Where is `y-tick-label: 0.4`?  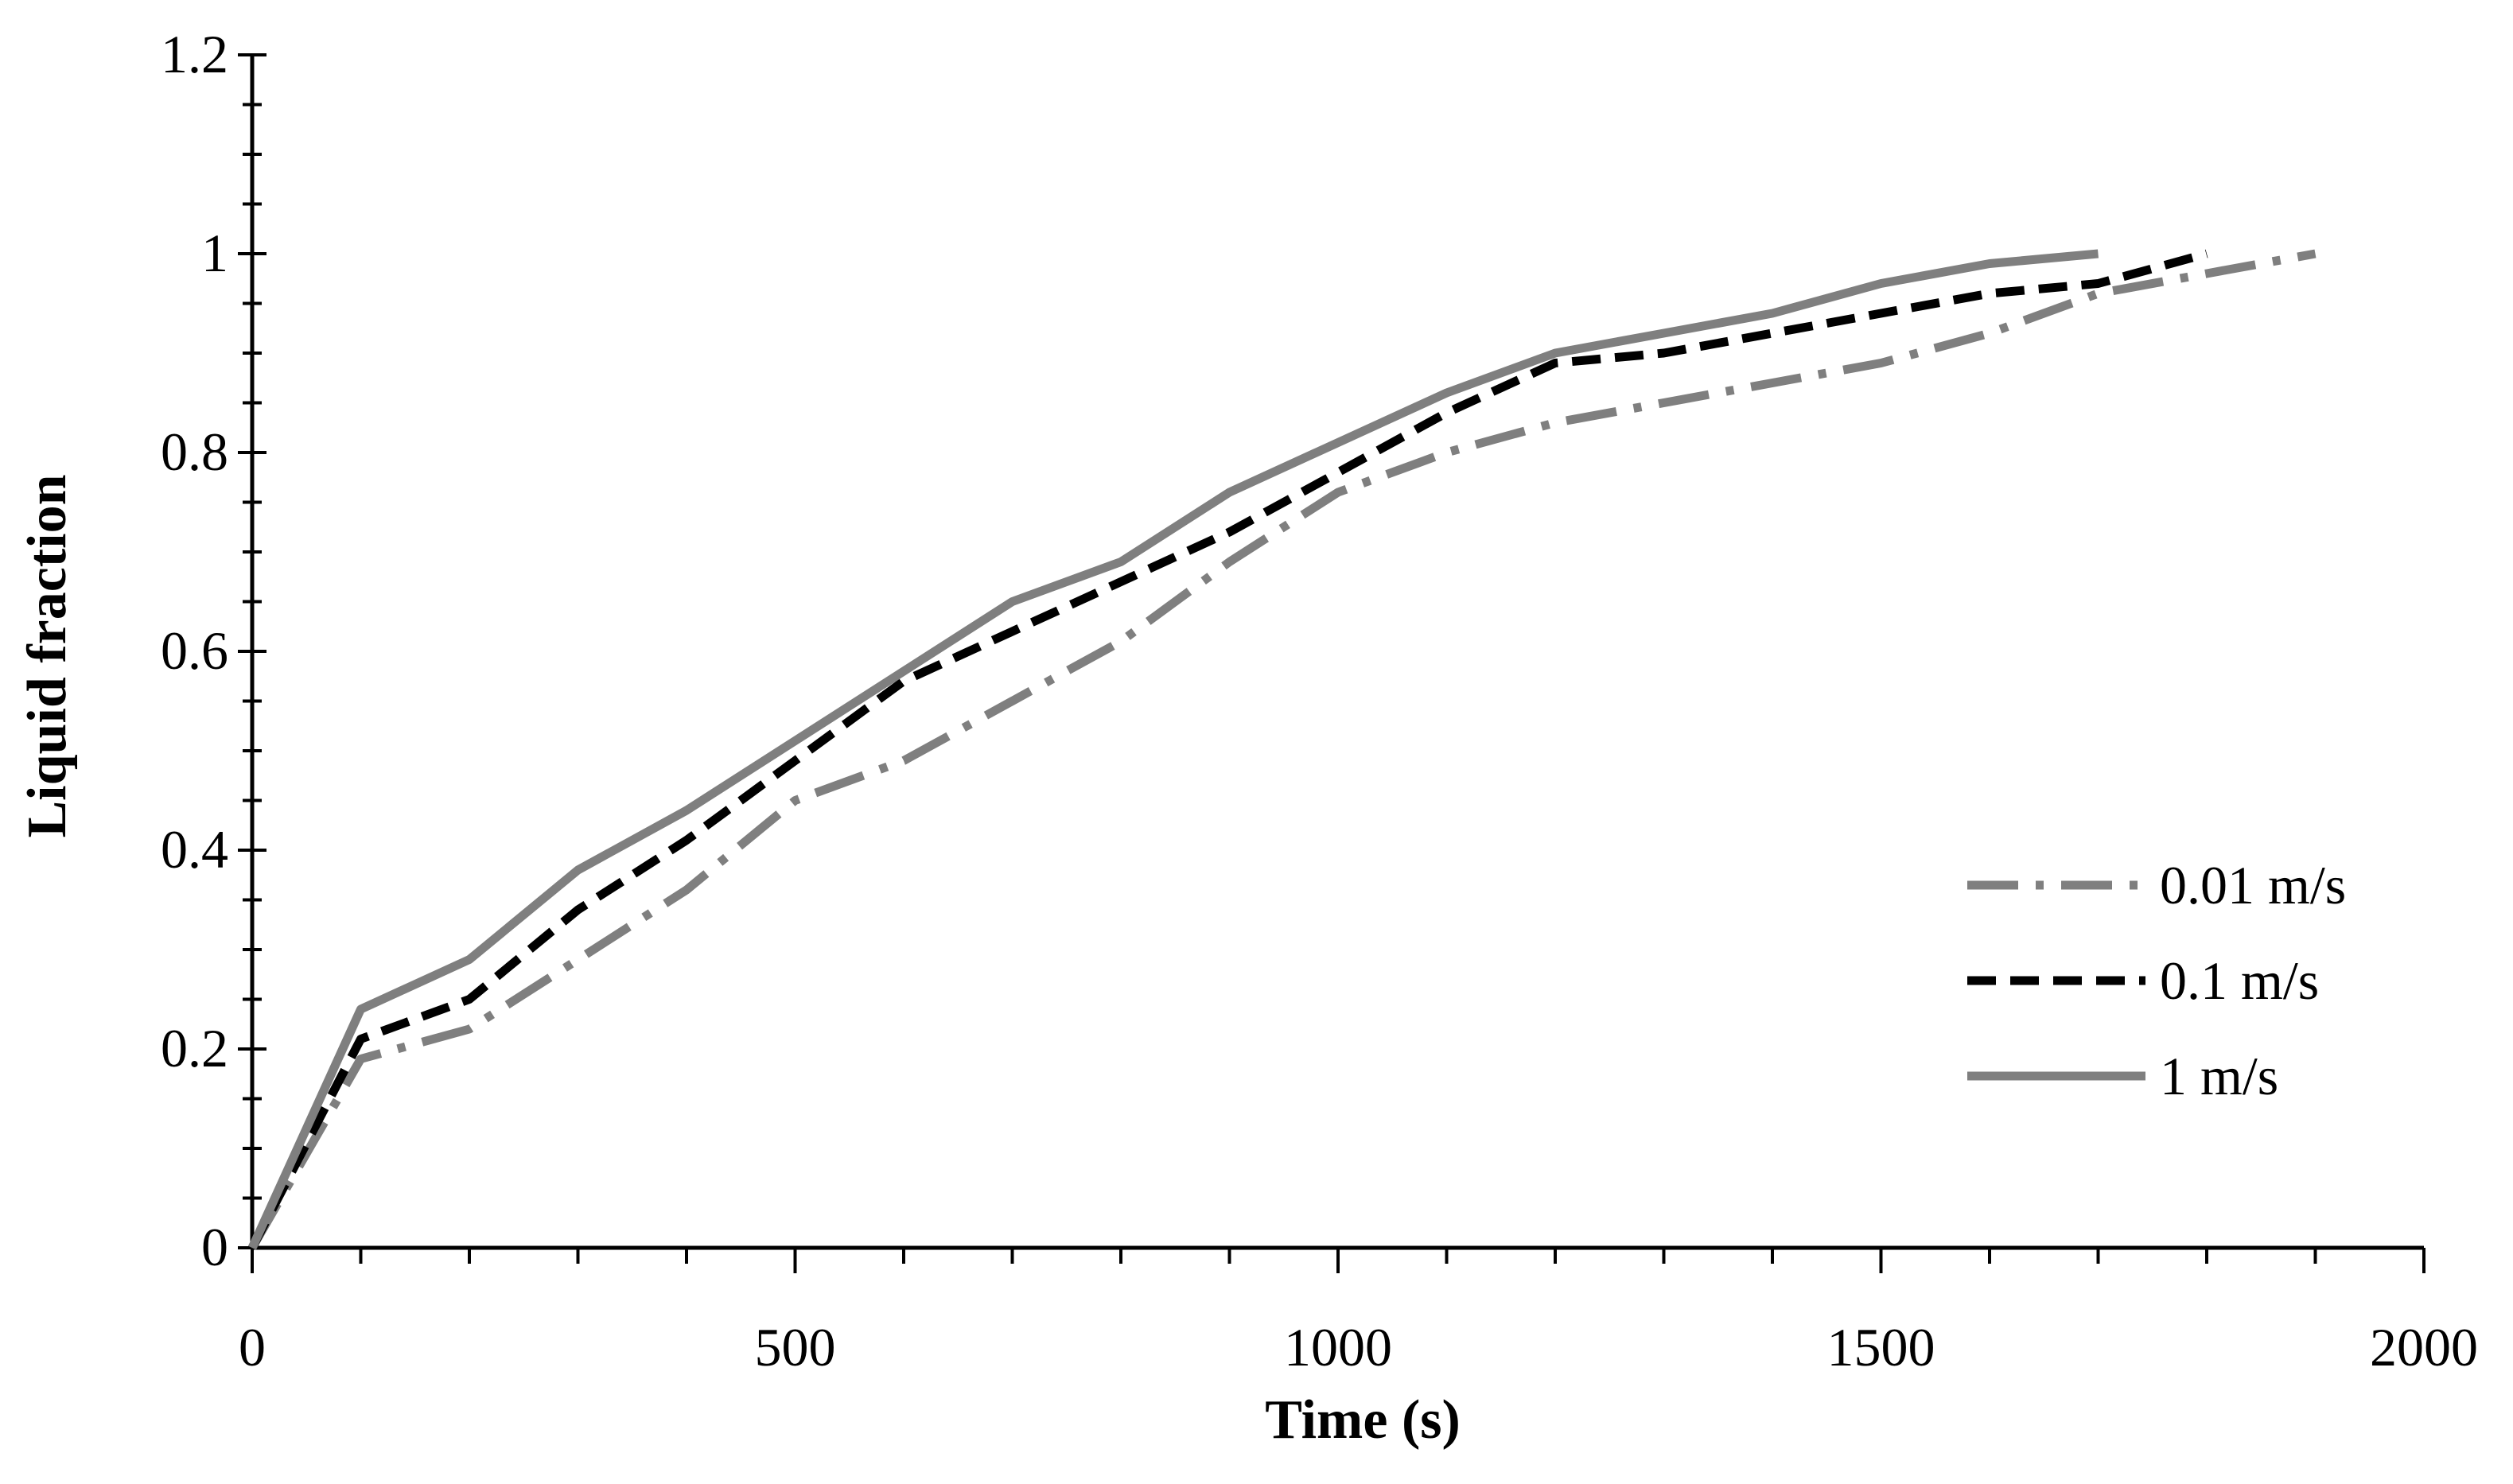 y-tick-label: 0.4 is located at coordinates (194, 849).